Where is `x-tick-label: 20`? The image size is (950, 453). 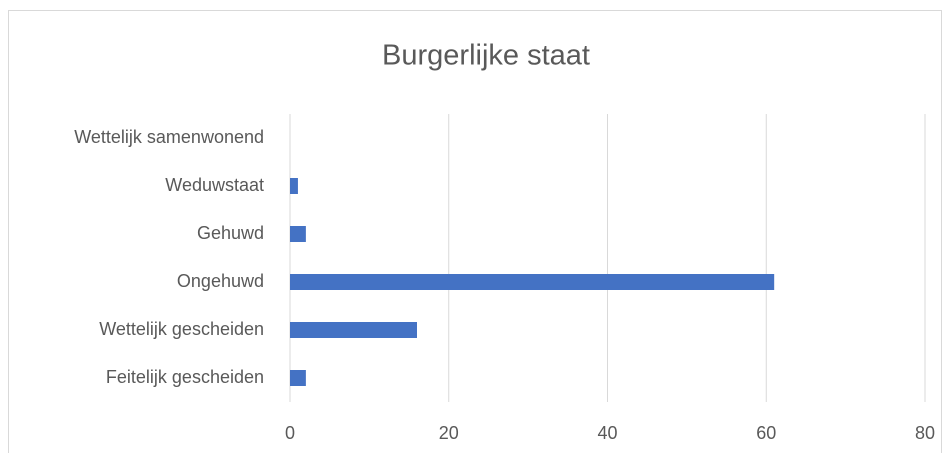
x-tick-label: 20 is located at coordinates (449, 433).